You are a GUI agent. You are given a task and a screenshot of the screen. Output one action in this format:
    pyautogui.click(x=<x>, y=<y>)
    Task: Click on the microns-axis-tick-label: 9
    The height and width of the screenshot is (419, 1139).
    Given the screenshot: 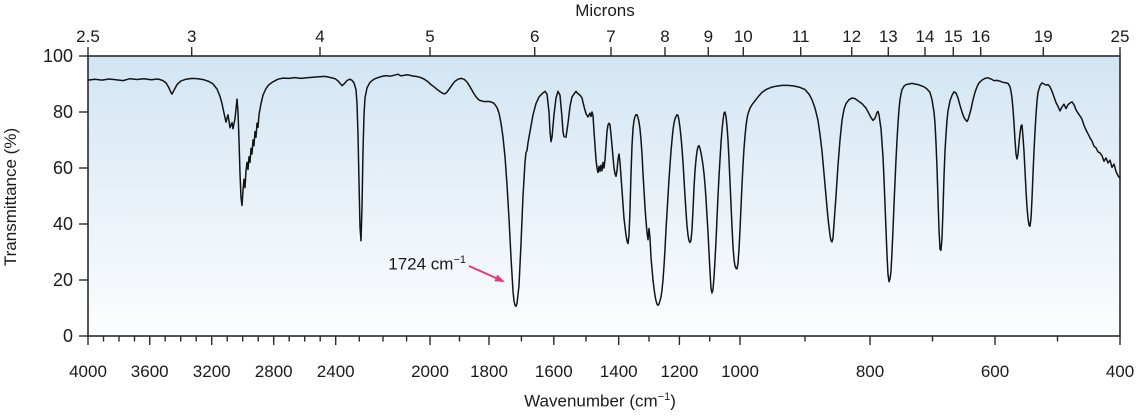 What is the action you would take?
    pyautogui.click(x=708, y=36)
    